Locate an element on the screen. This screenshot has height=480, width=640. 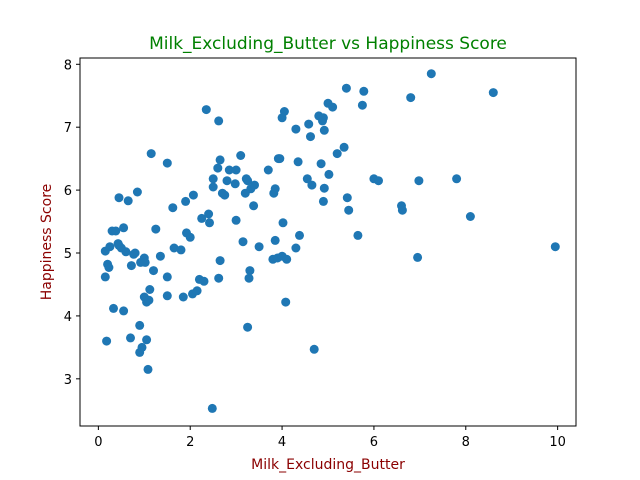
y-tick-label: 5 is located at coordinates (68, 254).